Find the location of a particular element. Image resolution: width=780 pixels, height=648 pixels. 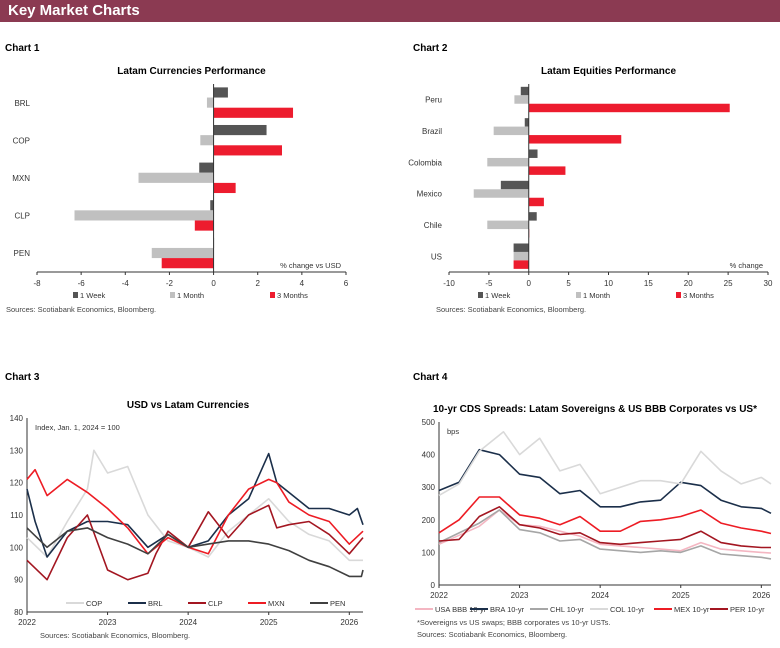

x-tick-label: 2024 is located at coordinates (600, 595).